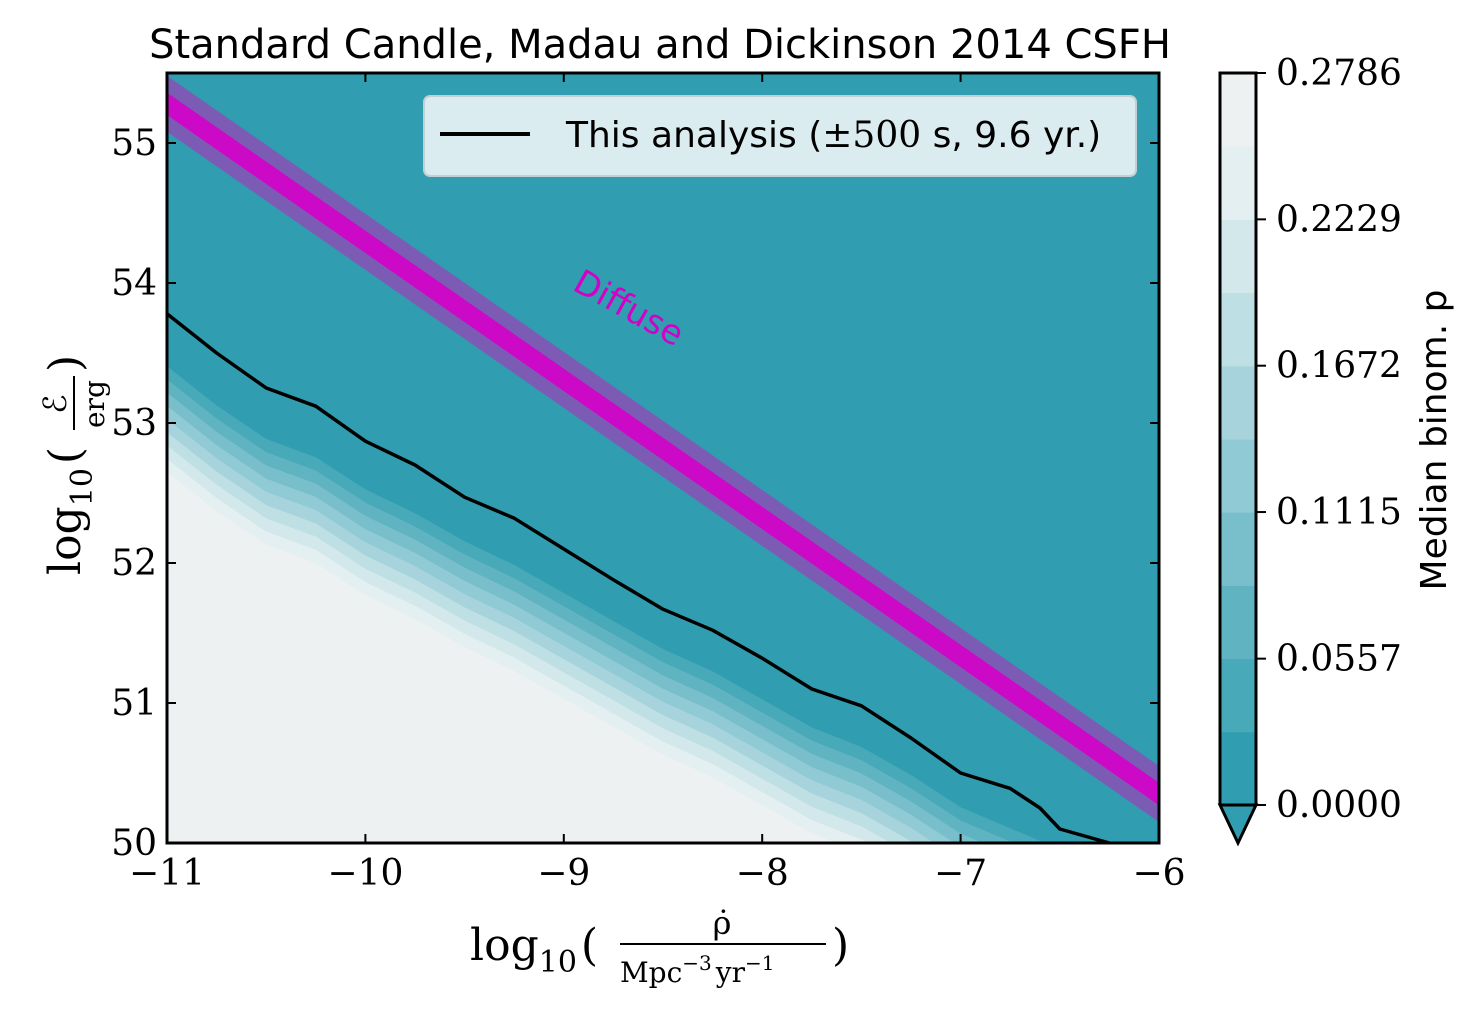 This screenshot has height=1017, width=1476. I want to click on x-tick-label: −8, so click(762, 873).